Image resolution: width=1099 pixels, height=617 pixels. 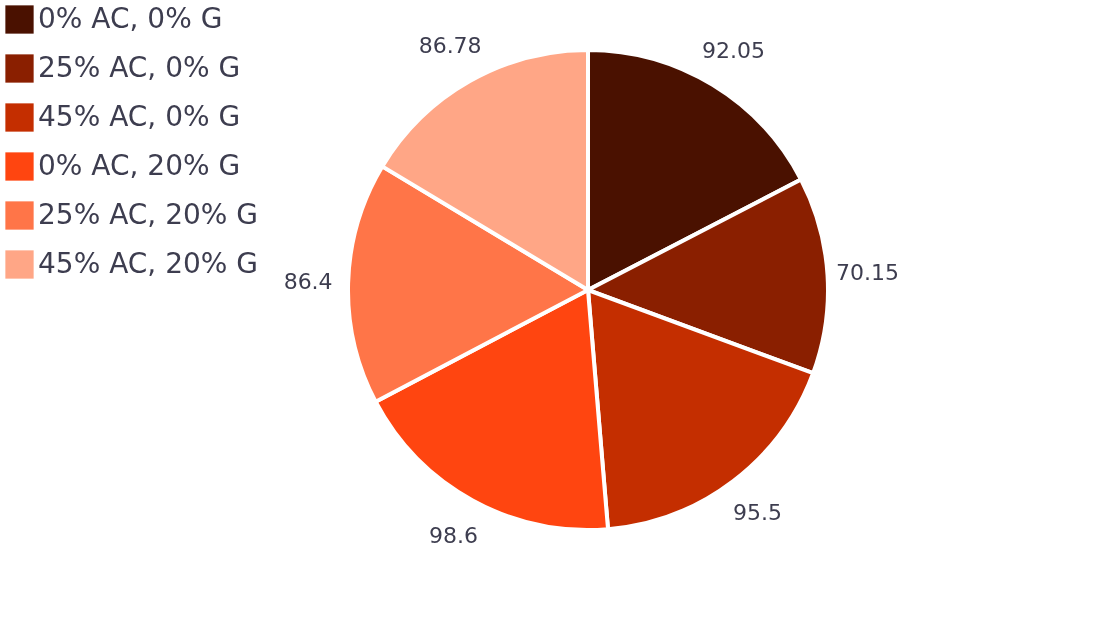 What do you see at coordinates (130, 18) in the screenshot?
I see `legend-label: 0% AC, 0% G` at bounding box center [130, 18].